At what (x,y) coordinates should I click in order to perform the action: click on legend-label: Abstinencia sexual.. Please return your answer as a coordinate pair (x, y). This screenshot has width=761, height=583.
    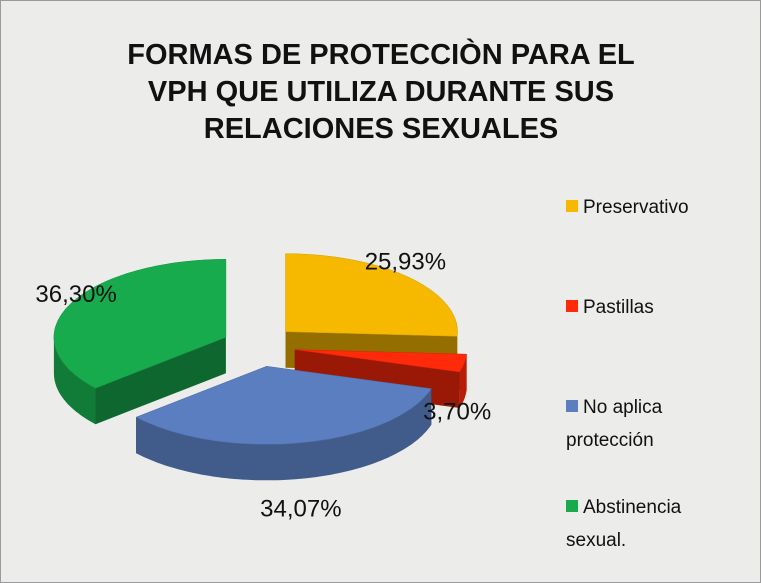
    Looking at the image, I should click on (624, 524).